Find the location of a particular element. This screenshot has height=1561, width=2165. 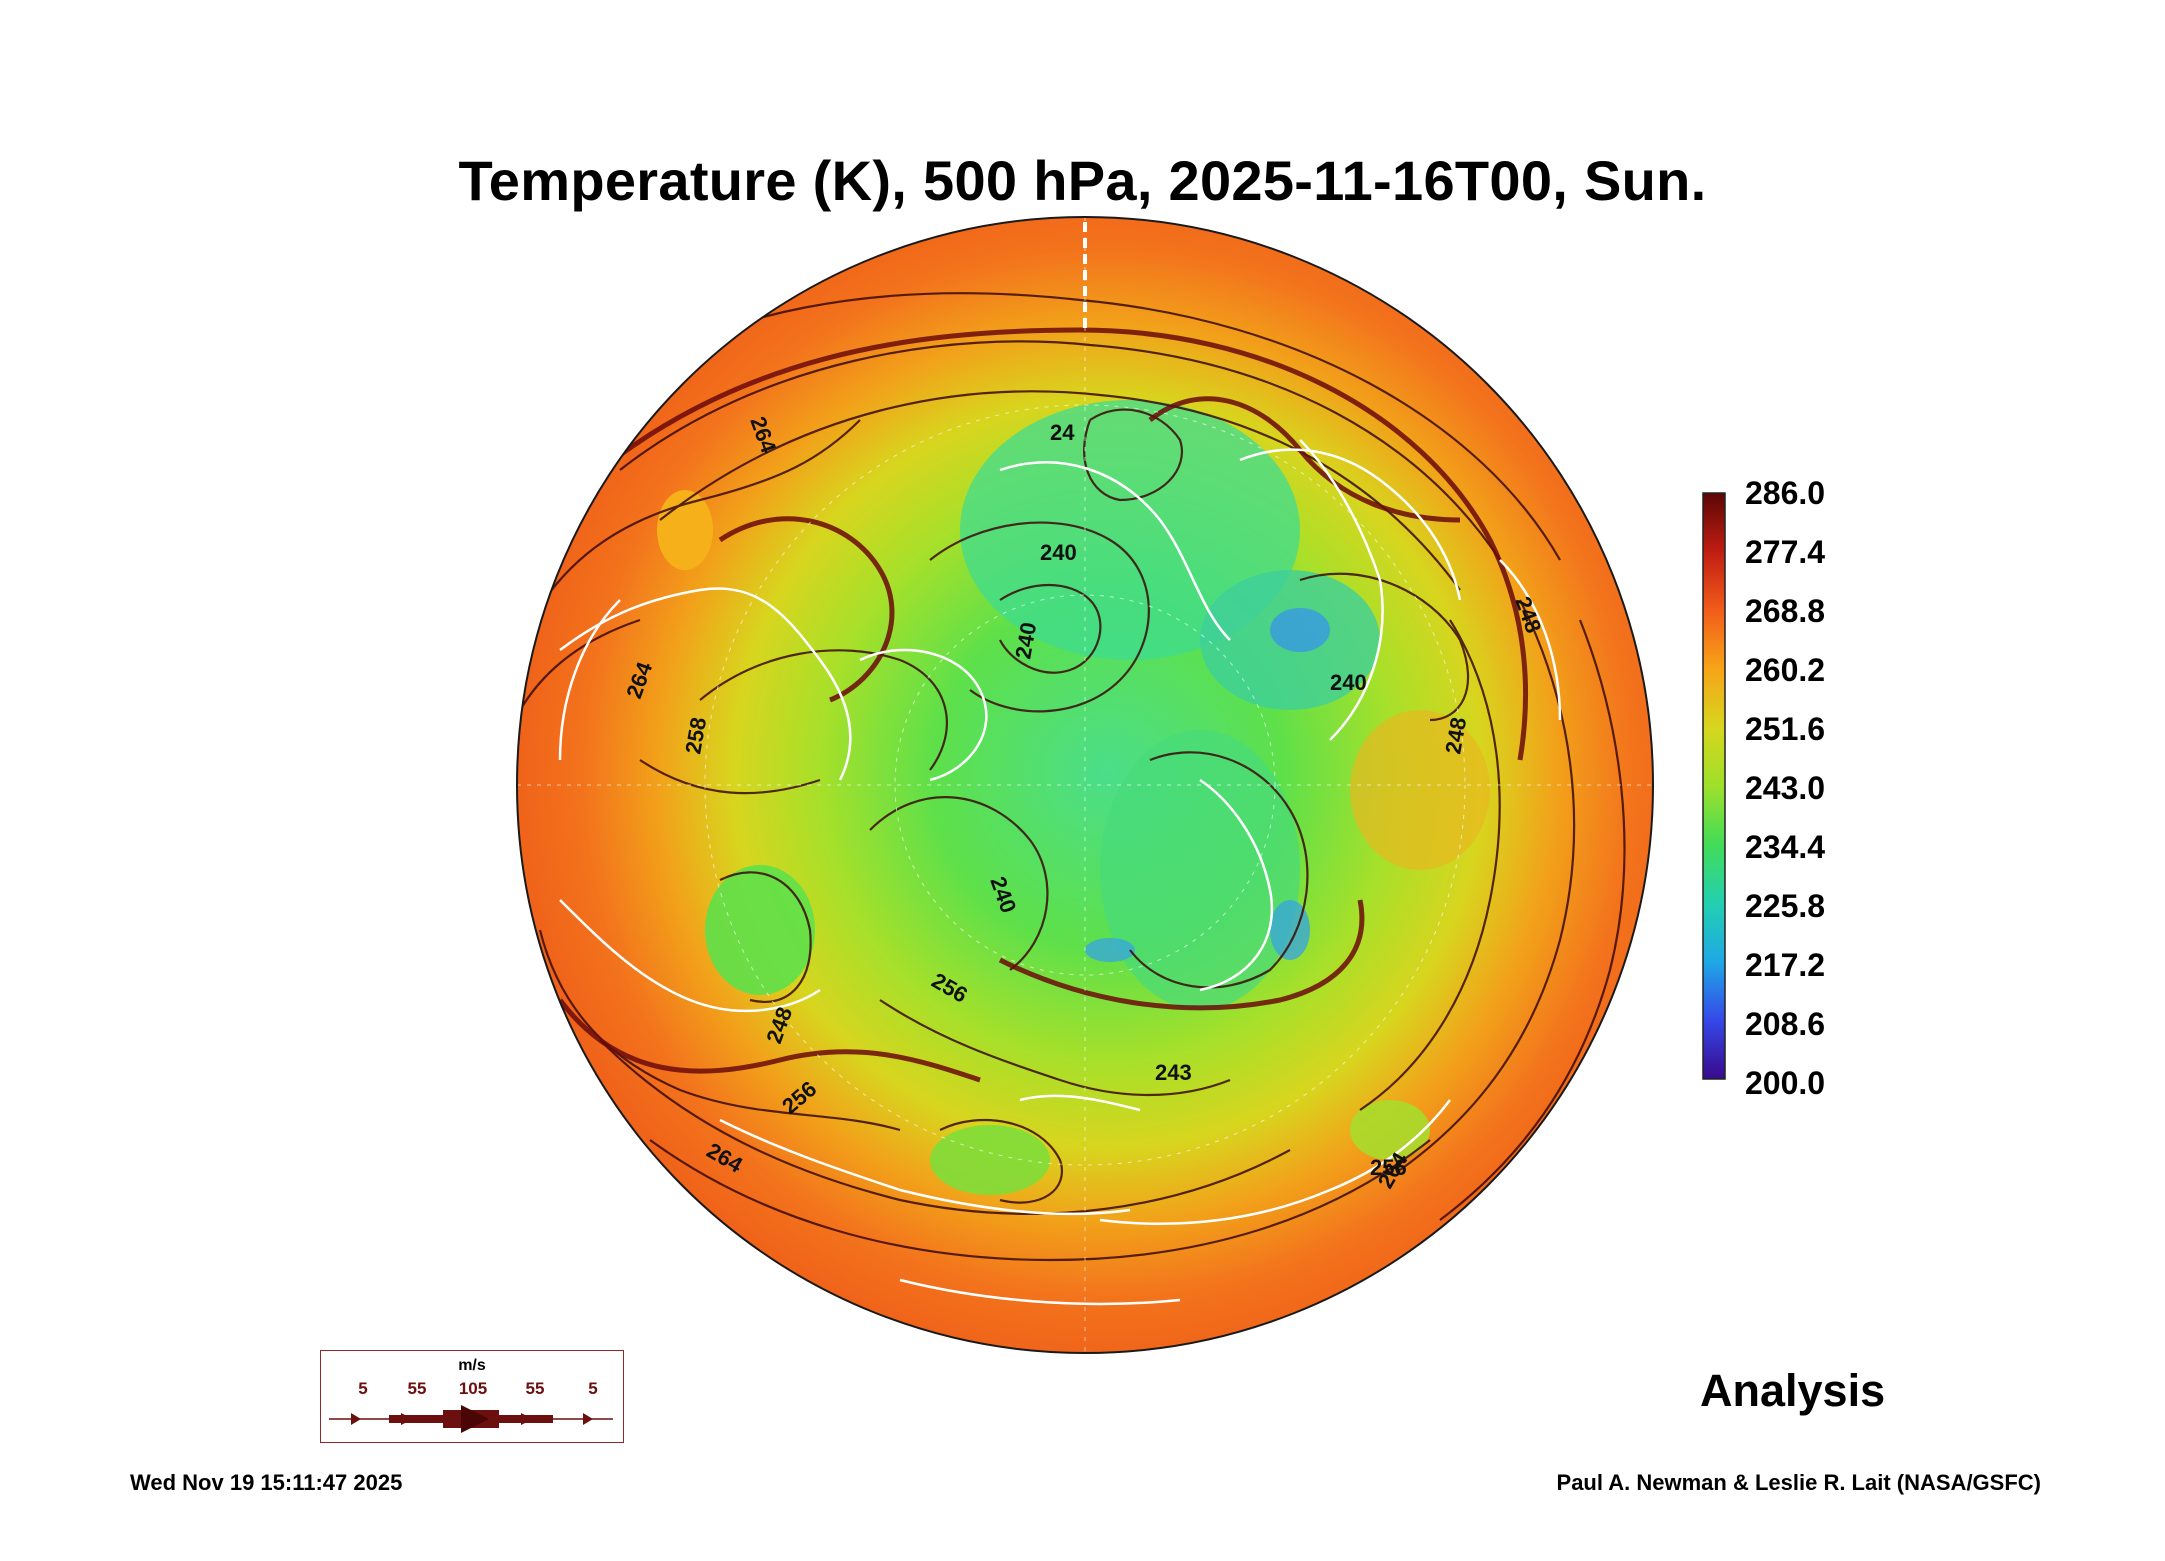

wind-speed-key: m/s 5 55 105 55 5 is located at coordinates (472, 1396).